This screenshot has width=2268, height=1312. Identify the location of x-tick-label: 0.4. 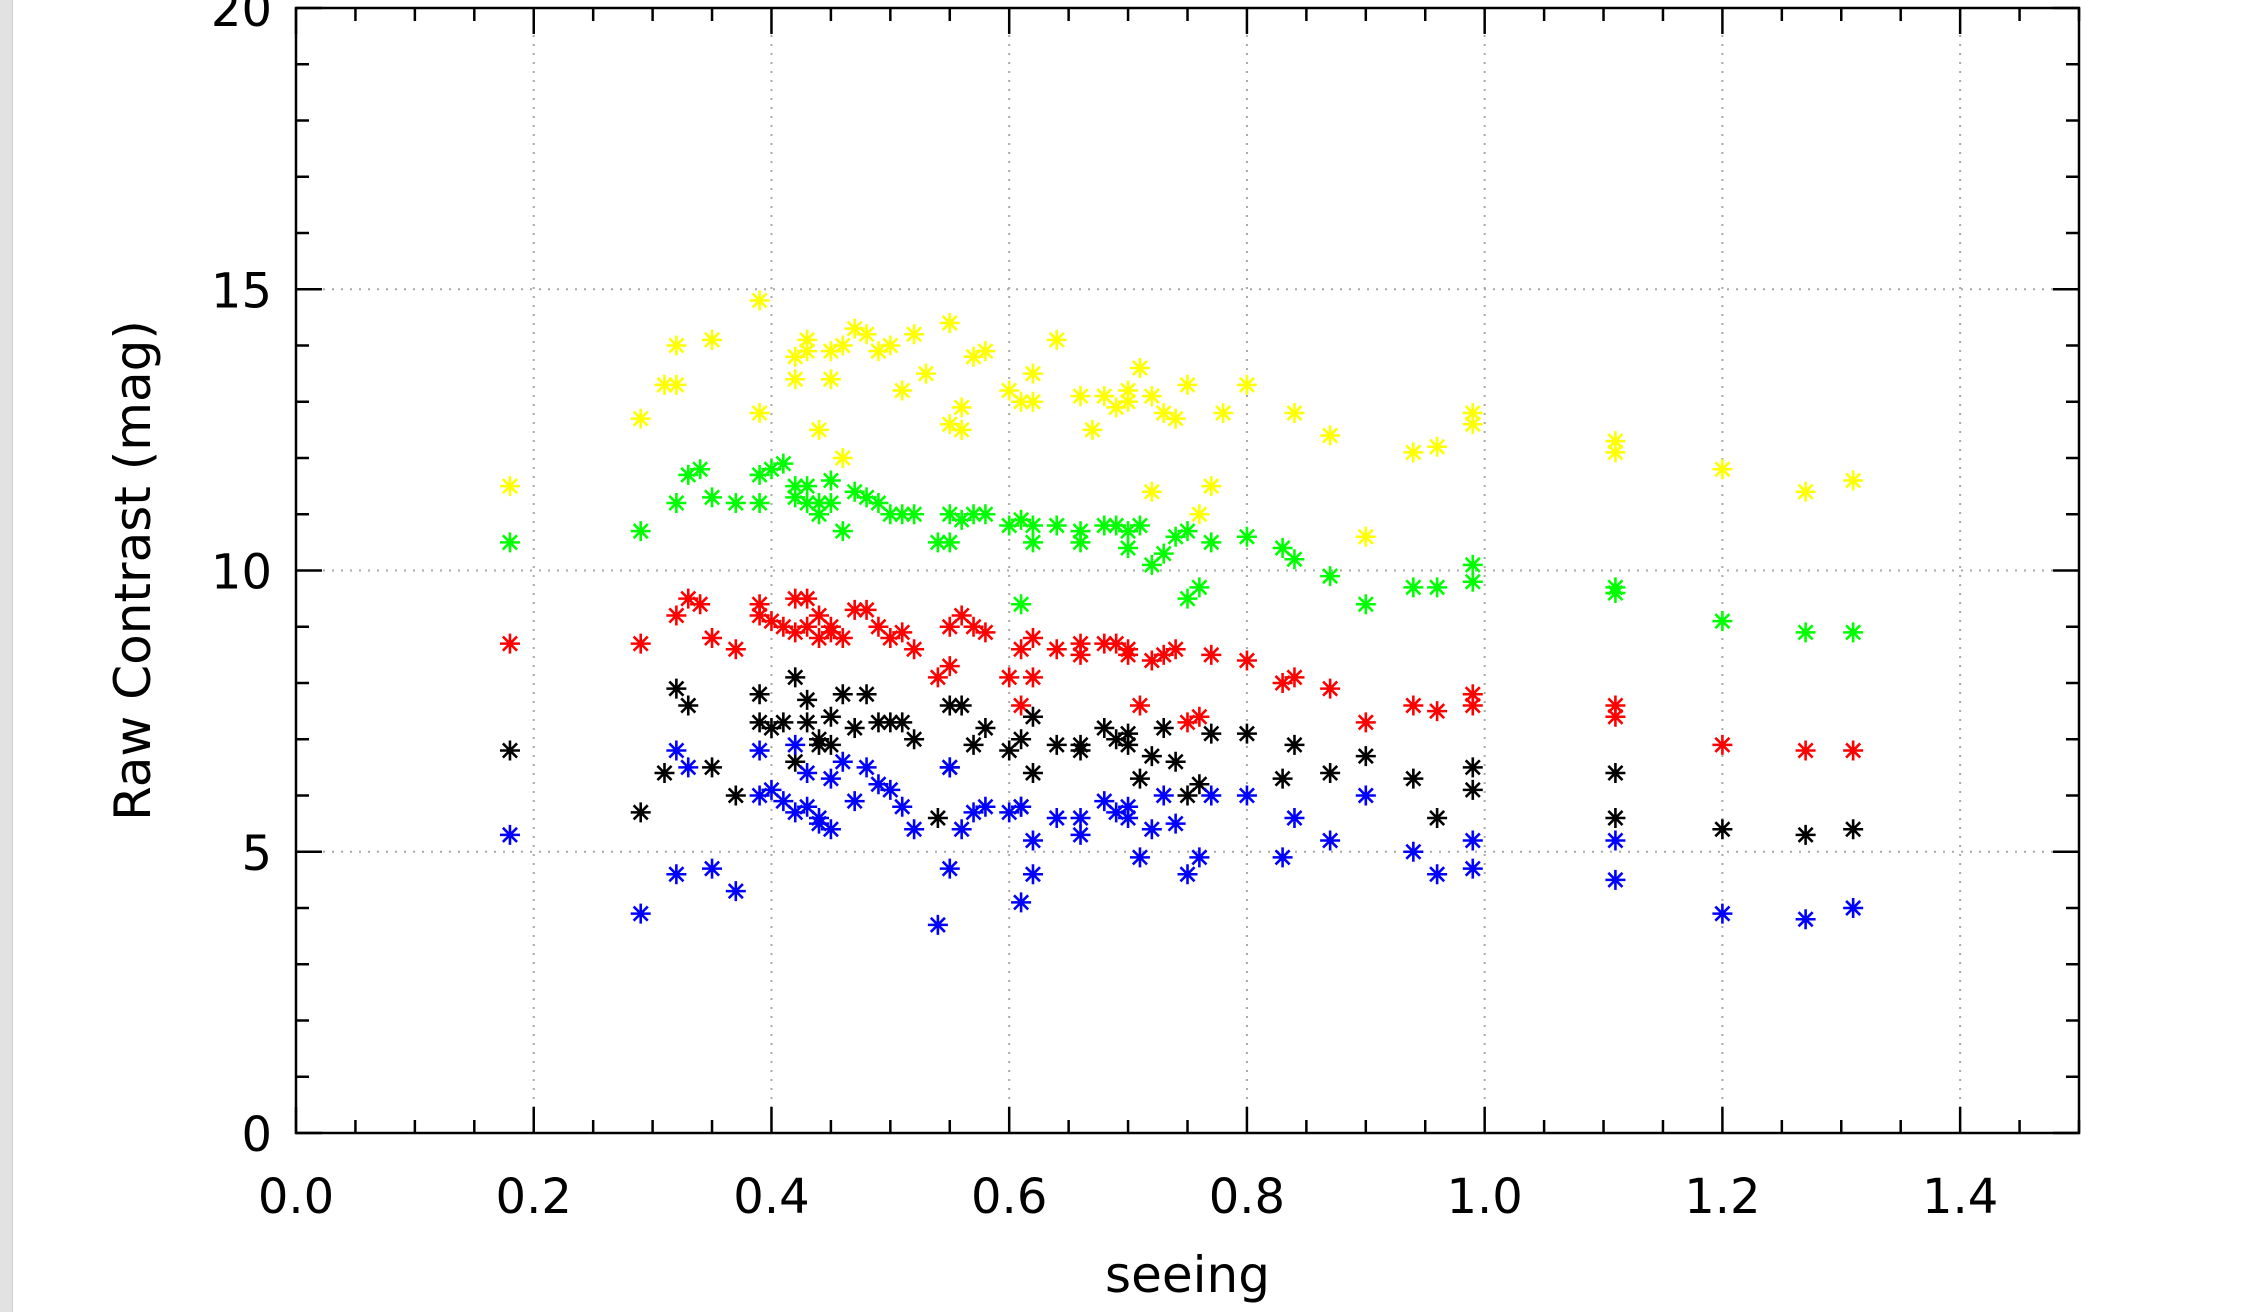
(771, 1197).